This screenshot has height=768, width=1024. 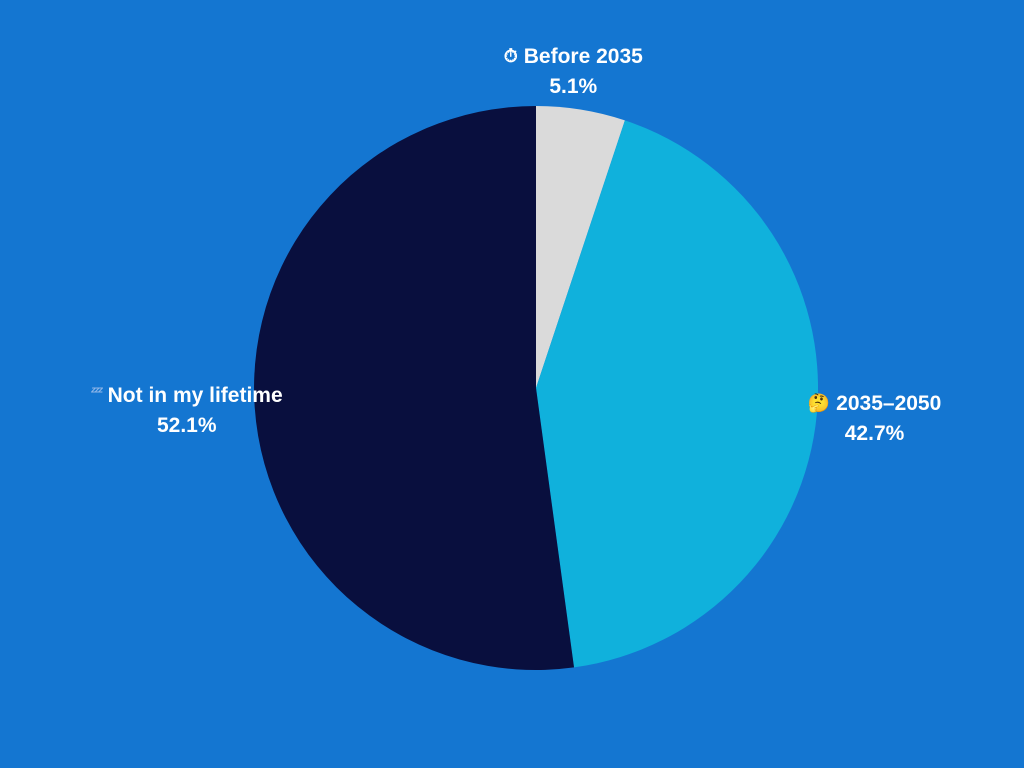 I want to click on zzz-emoji: ᶻᶻᶻ, so click(x=96, y=390).